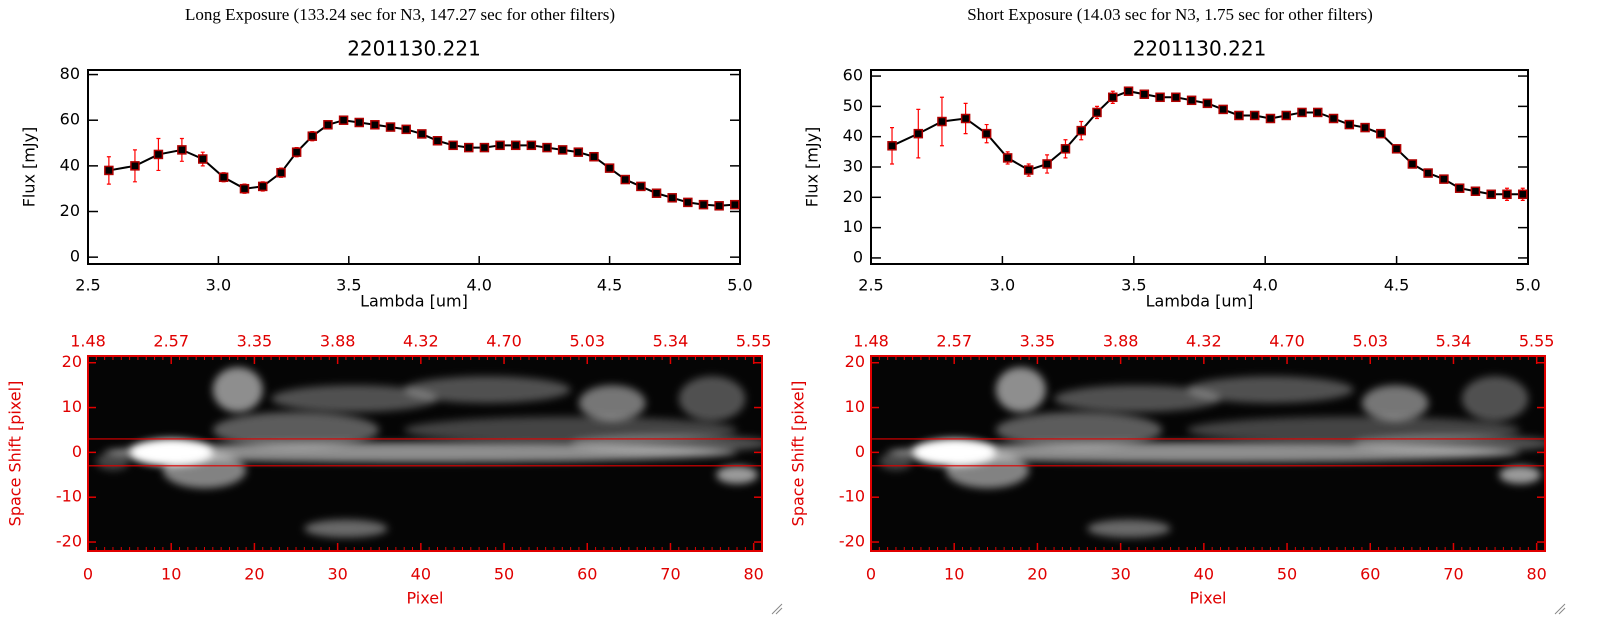 The width and height of the screenshot is (1600, 630). I want to click on x-tick-label: 2.5, so click(870, 285).